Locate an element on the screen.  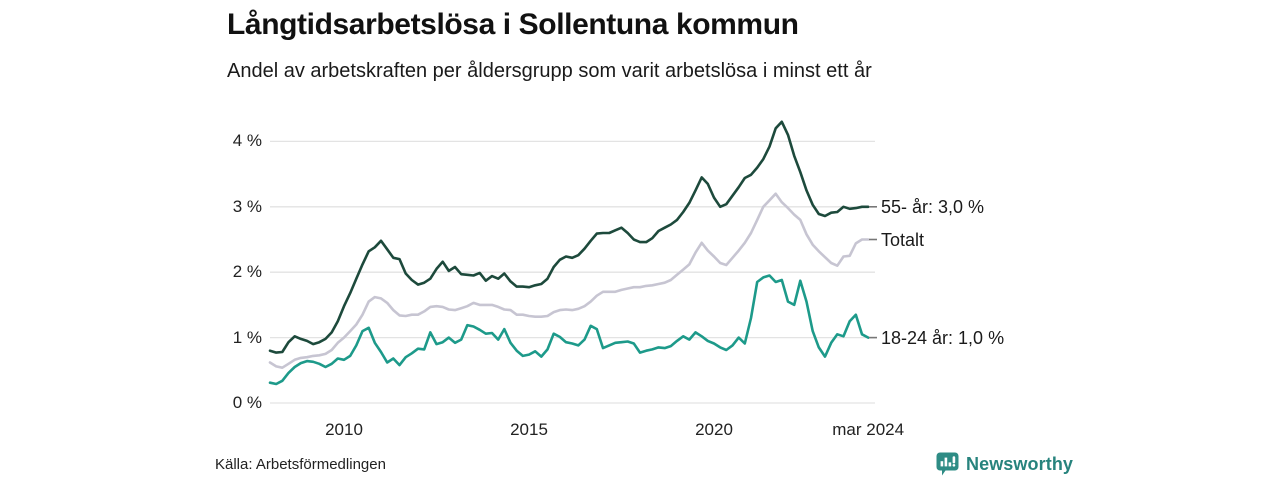
x-axis-tick-label-2010: 2010 is located at coordinates (344, 429).